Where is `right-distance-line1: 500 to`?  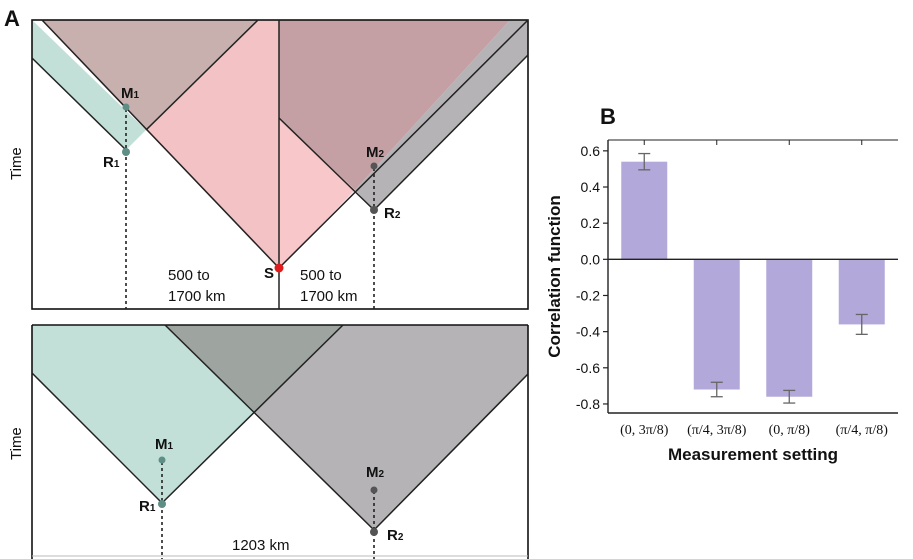
right-distance-line1: 500 to is located at coordinates (321, 275).